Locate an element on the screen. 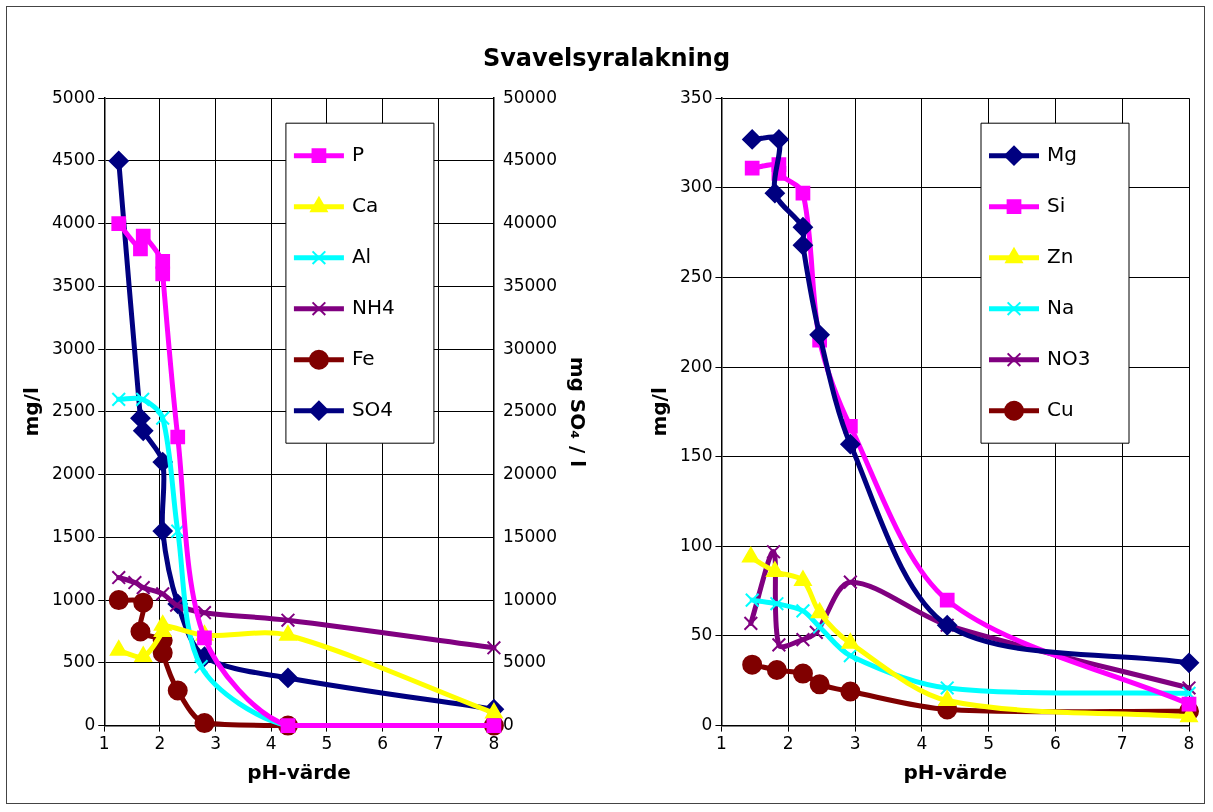 This screenshot has height=812, width=1213. y2-tick-label: 30000 is located at coordinates (530, 347).